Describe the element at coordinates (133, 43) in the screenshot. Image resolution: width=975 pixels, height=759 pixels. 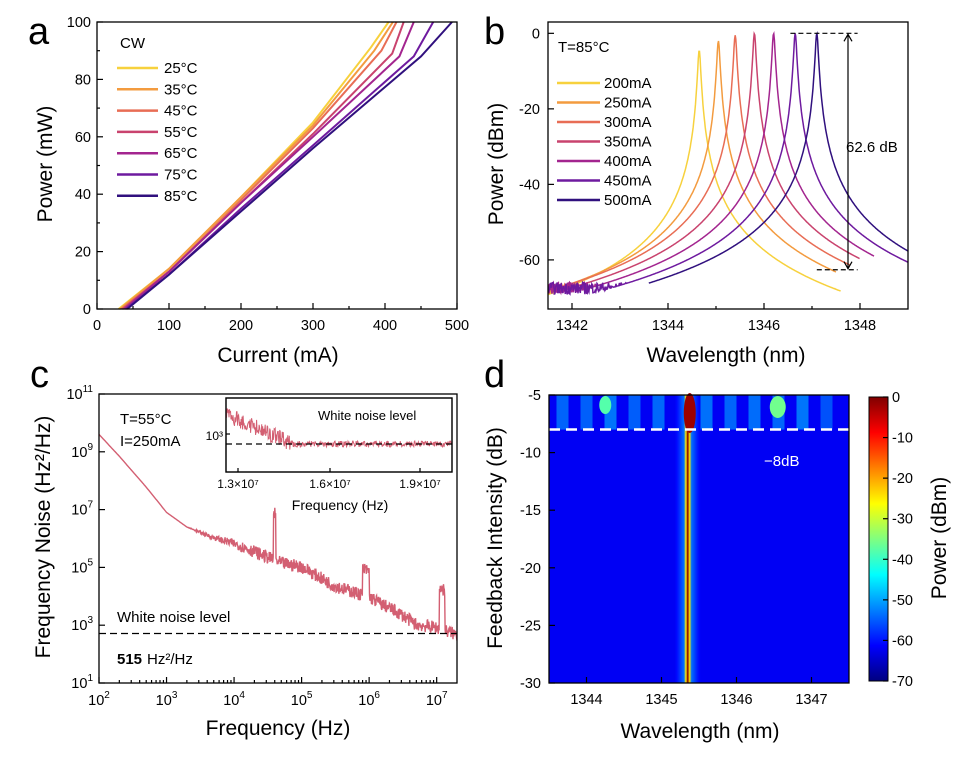
I see `panel-a-legend-title: CW` at that location.